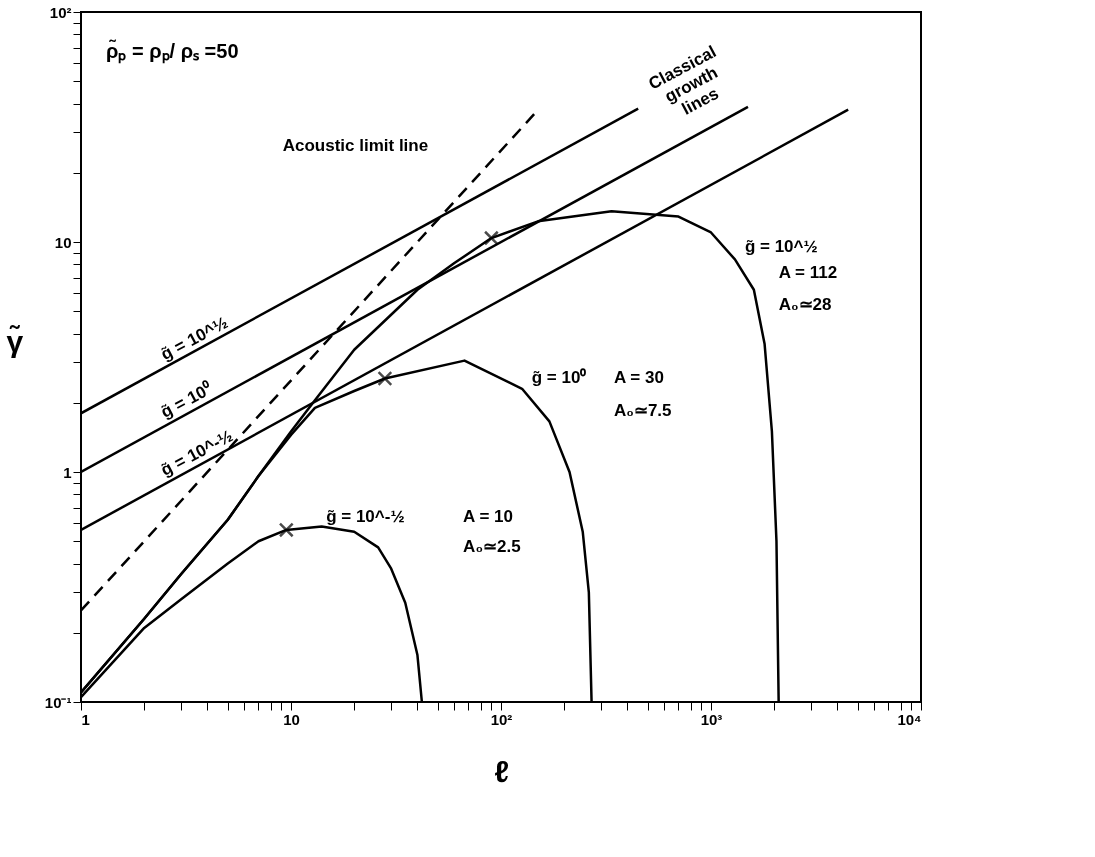 This screenshot has width=1095, height=857. What do you see at coordinates (781, 247) in the screenshot?
I see `annotation: g̃ = 10^½` at bounding box center [781, 247].